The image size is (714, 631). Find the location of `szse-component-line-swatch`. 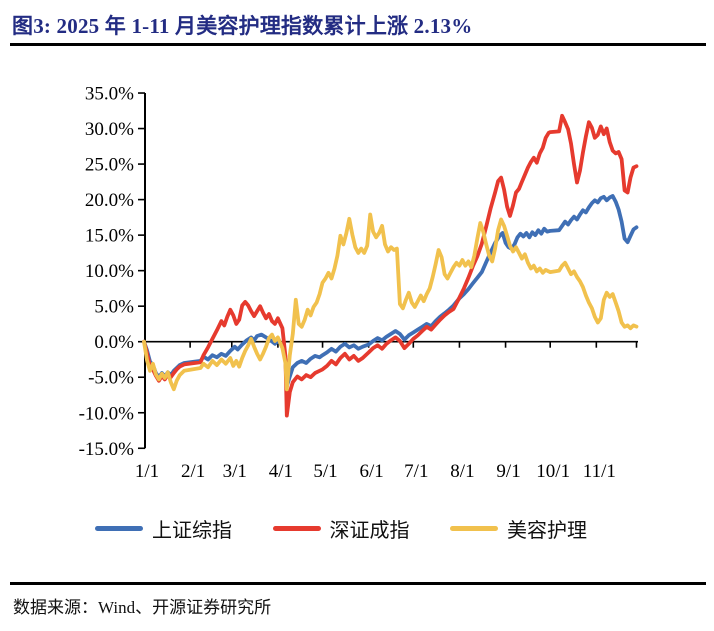

szse-component-line-swatch is located at coordinates (296, 528).